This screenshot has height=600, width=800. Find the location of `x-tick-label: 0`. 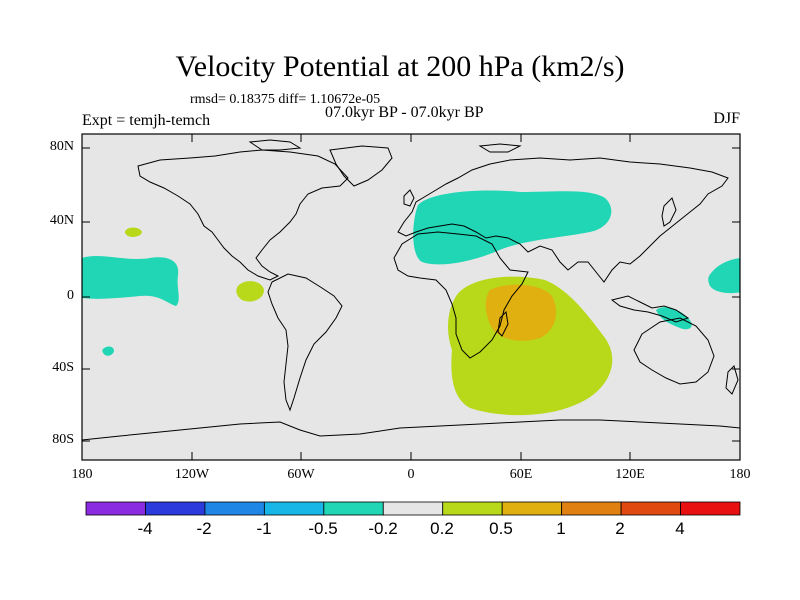

x-tick-label: 0 is located at coordinates (411, 474).